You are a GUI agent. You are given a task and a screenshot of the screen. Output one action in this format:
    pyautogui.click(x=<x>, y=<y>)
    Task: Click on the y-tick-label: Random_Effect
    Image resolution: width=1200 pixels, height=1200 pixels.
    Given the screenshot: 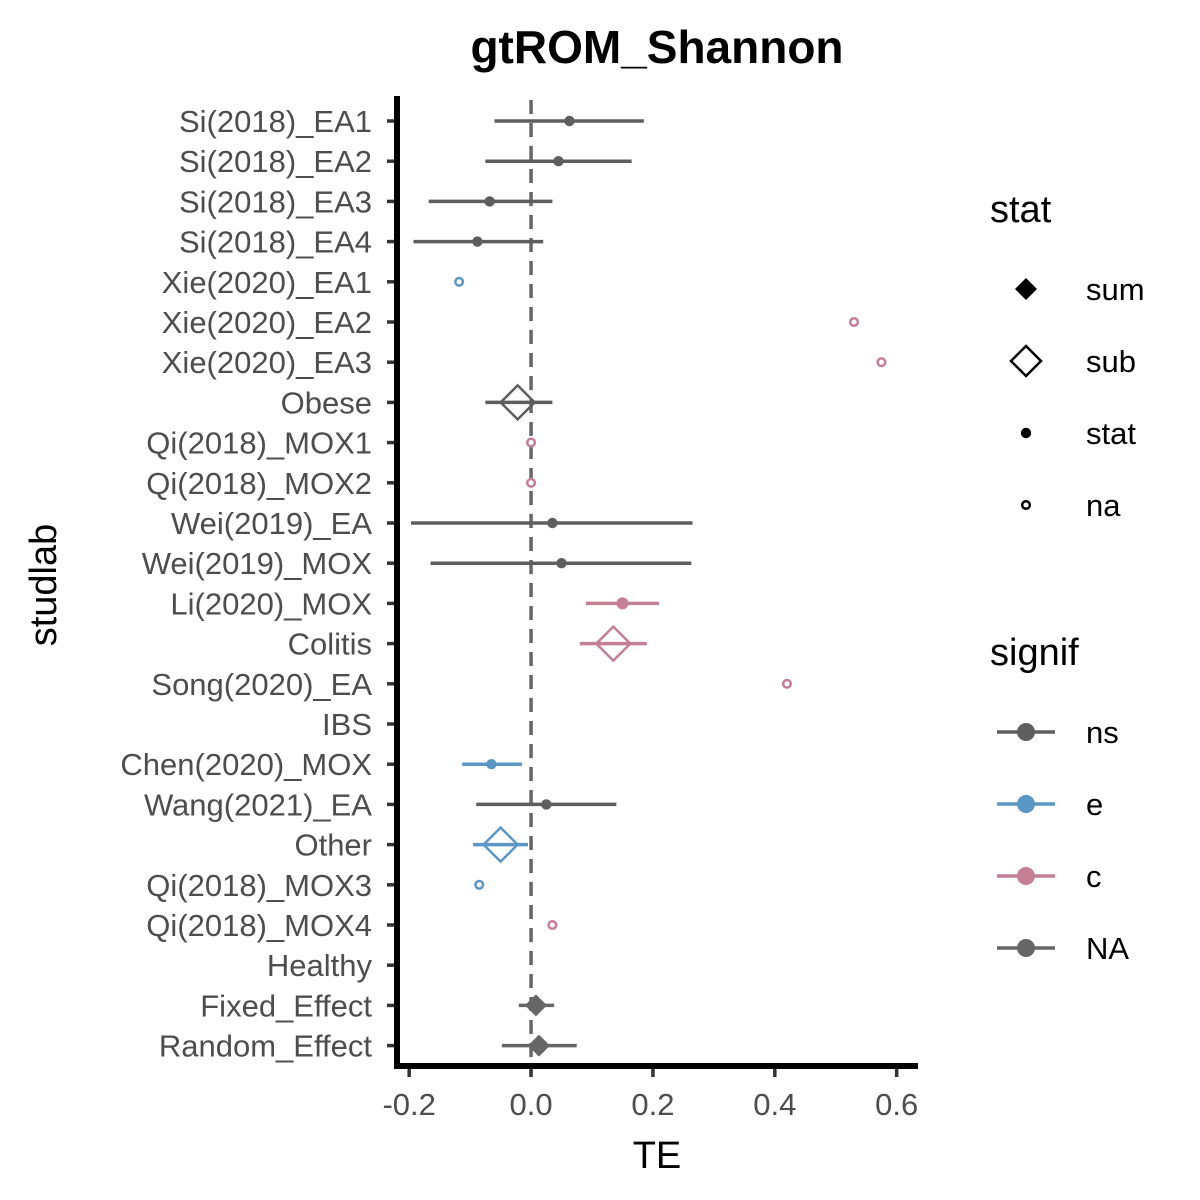 What is the action you would take?
    pyautogui.click(x=265, y=1046)
    